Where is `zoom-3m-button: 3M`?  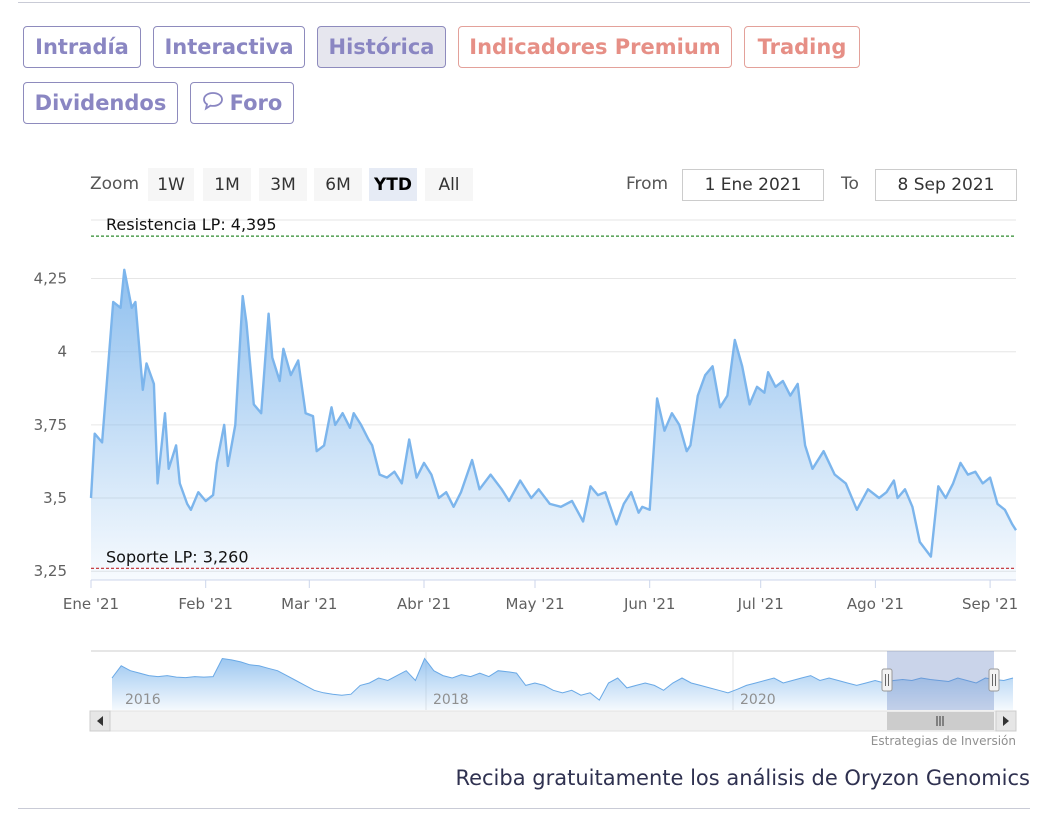 zoom-3m-button: 3M is located at coordinates (283, 184).